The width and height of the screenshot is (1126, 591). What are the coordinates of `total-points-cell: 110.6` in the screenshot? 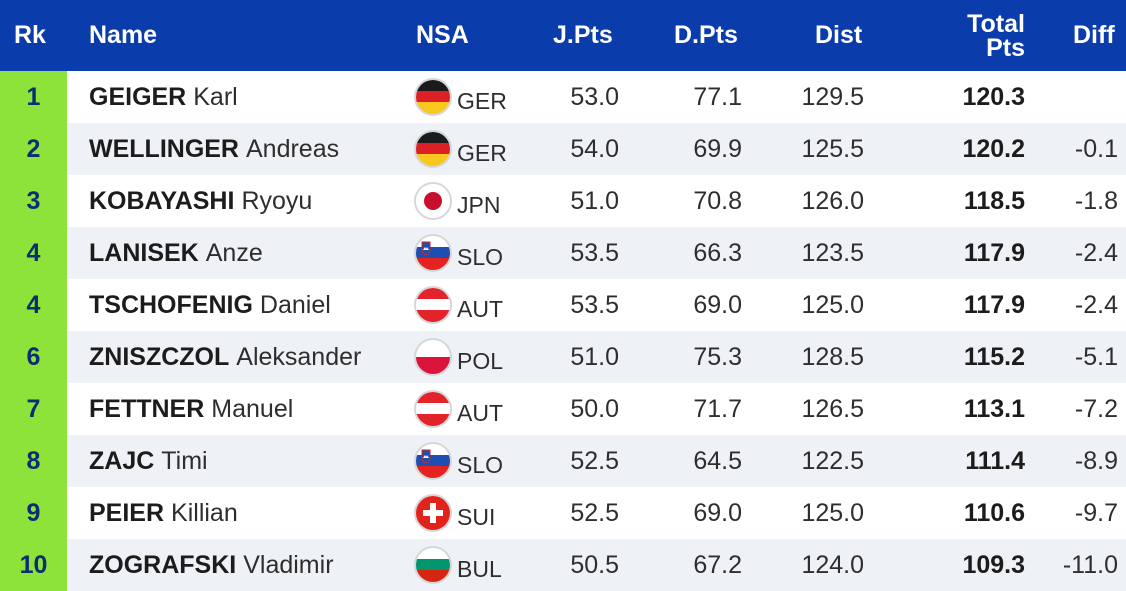 It's located at (994, 512).